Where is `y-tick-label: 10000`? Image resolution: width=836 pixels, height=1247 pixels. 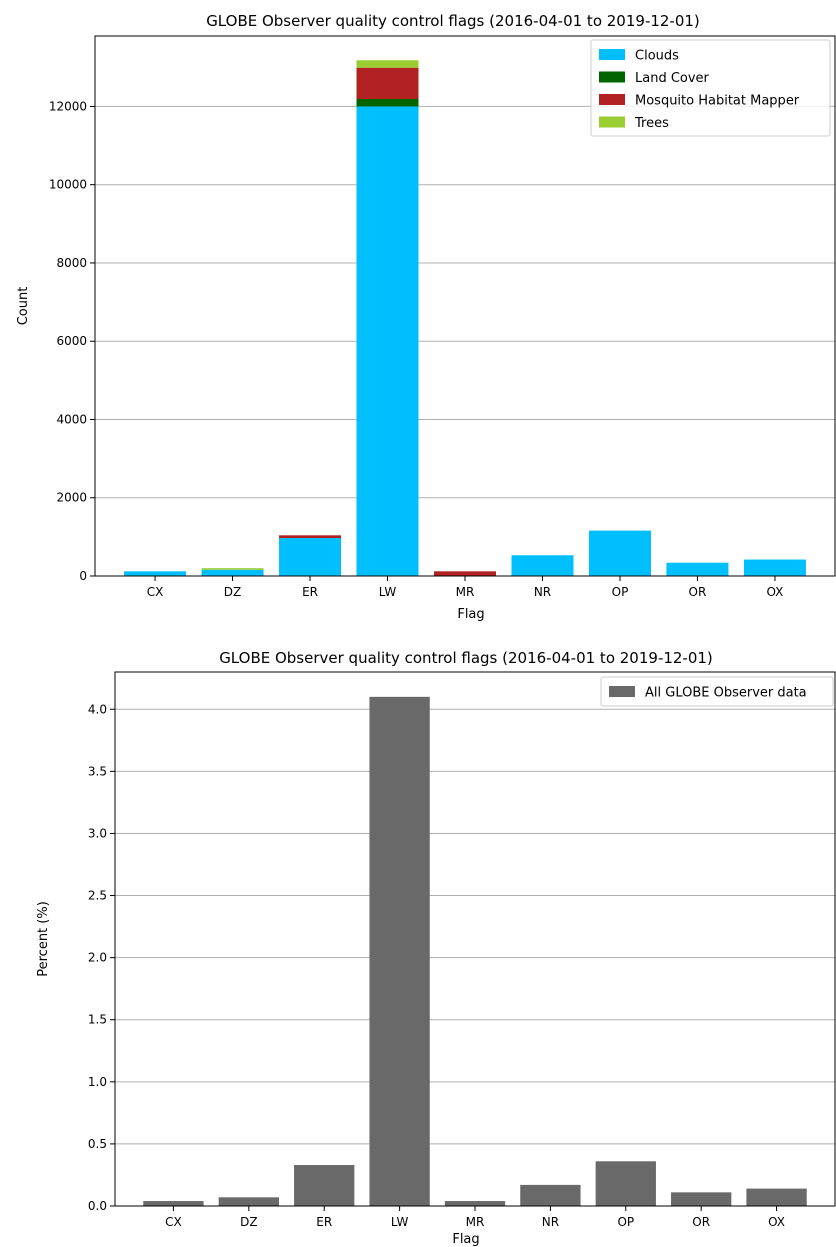
y-tick-label: 10000 is located at coordinates (68, 185).